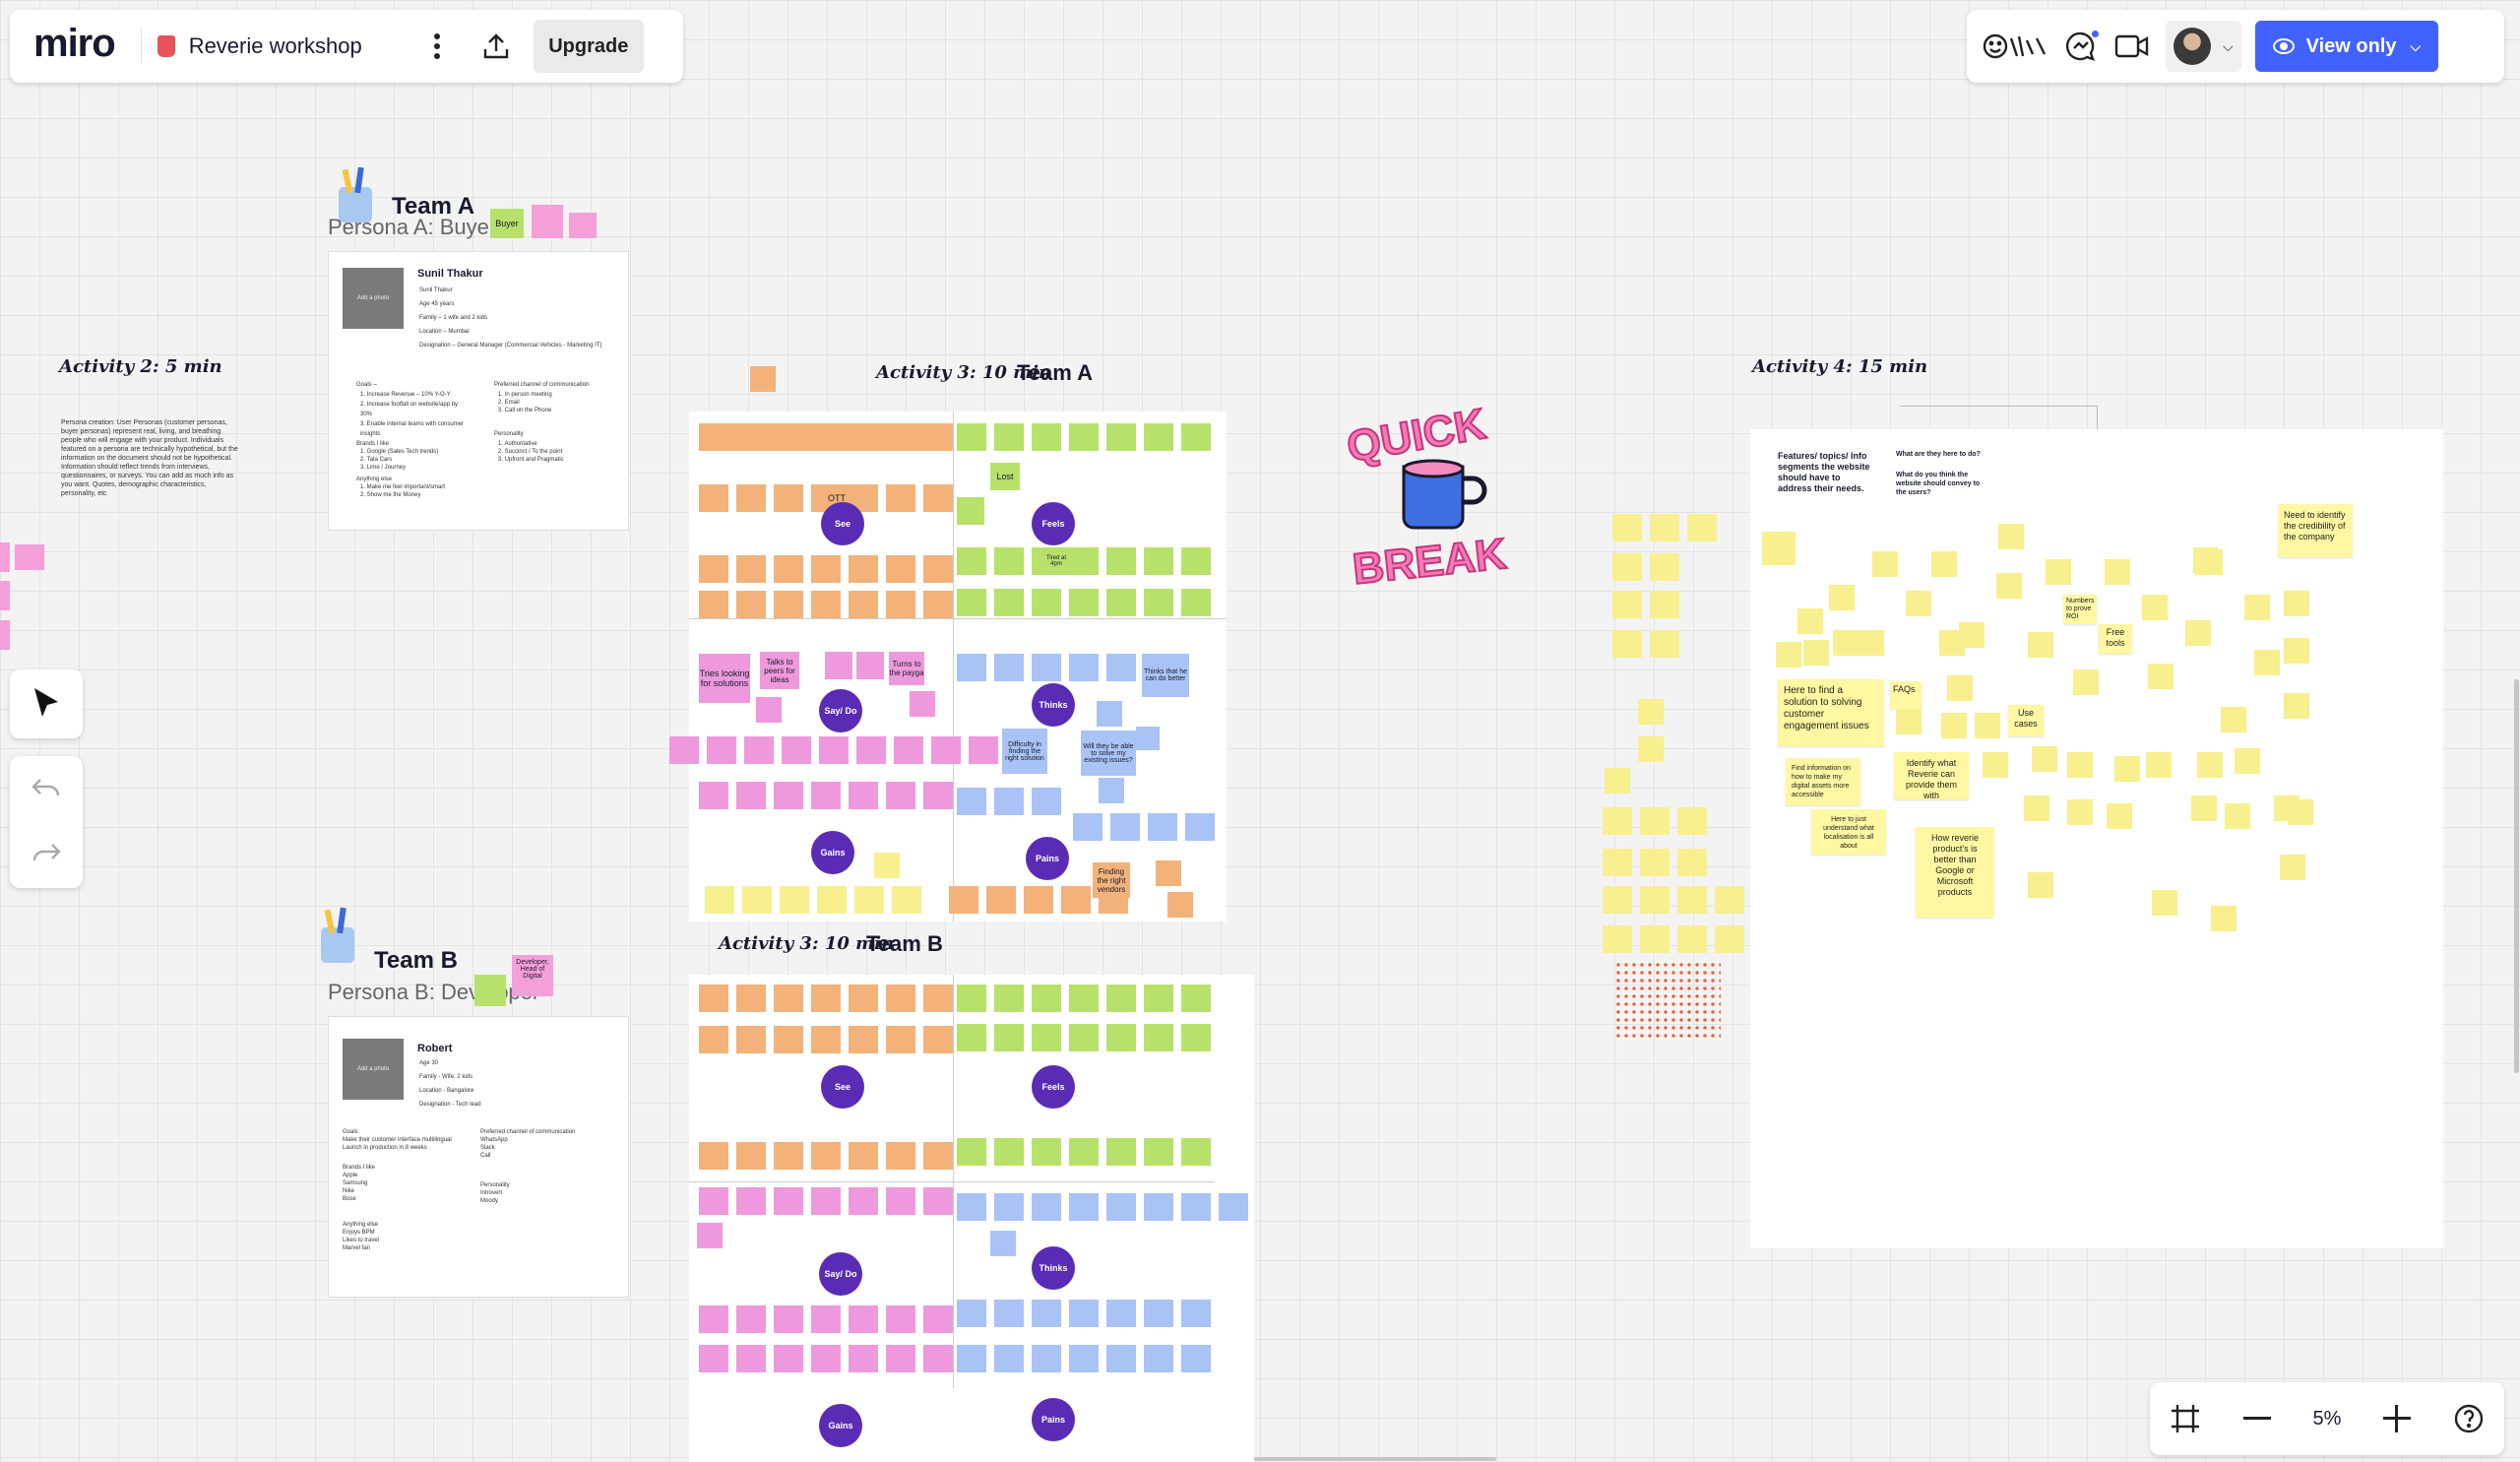 The width and height of the screenshot is (2520, 1462). What do you see at coordinates (2081, 46) in the screenshot?
I see `chat-icon` at bounding box center [2081, 46].